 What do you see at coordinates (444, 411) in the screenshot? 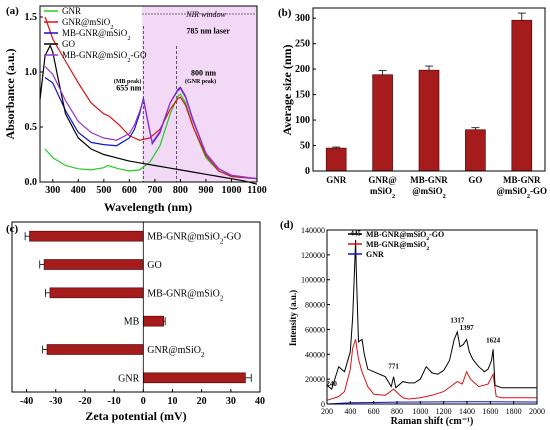
I see `panel-d-xtick-label-5: 1200` at bounding box center [444, 411].